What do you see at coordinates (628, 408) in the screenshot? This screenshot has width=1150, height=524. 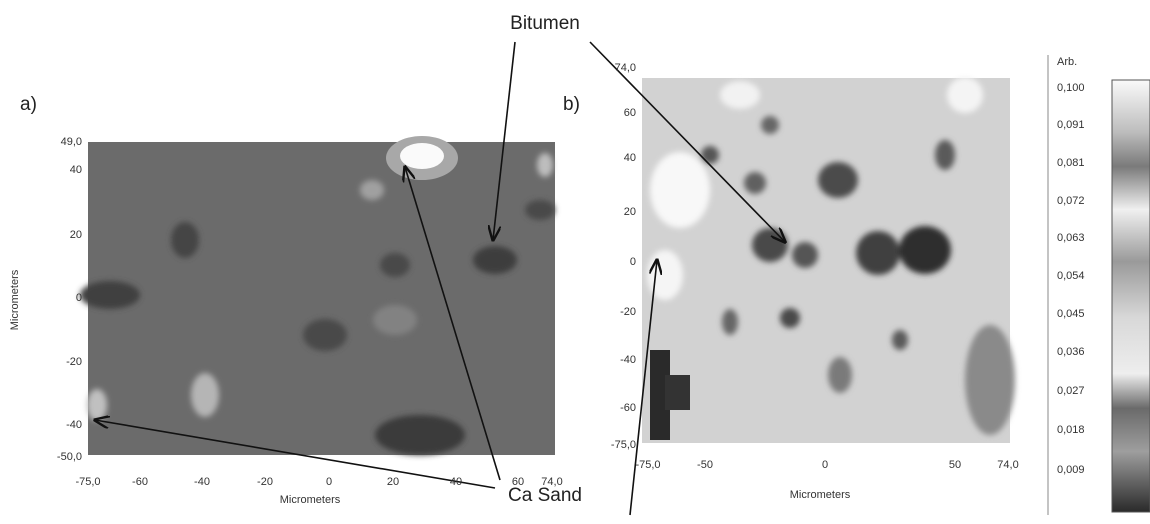 I see `y-tick-label: -60` at bounding box center [628, 408].